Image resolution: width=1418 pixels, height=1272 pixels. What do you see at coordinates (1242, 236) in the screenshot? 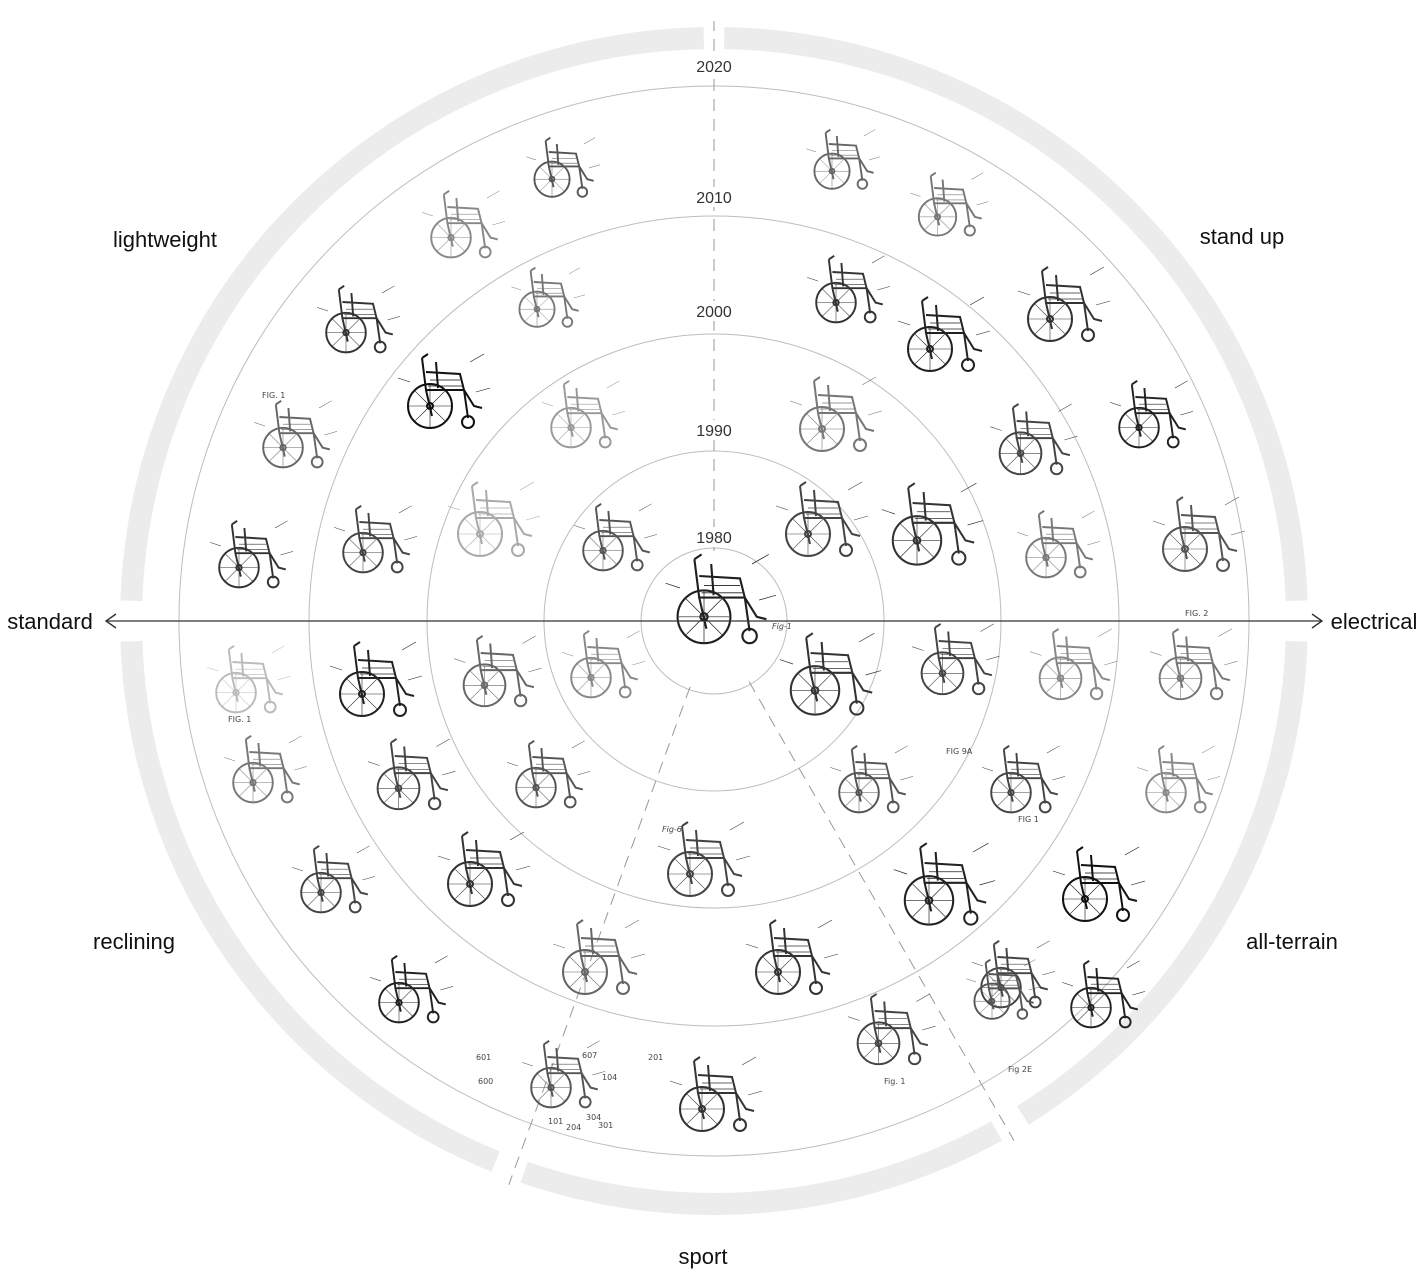
I see `category-stand-up: stand up` at bounding box center [1242, 236].